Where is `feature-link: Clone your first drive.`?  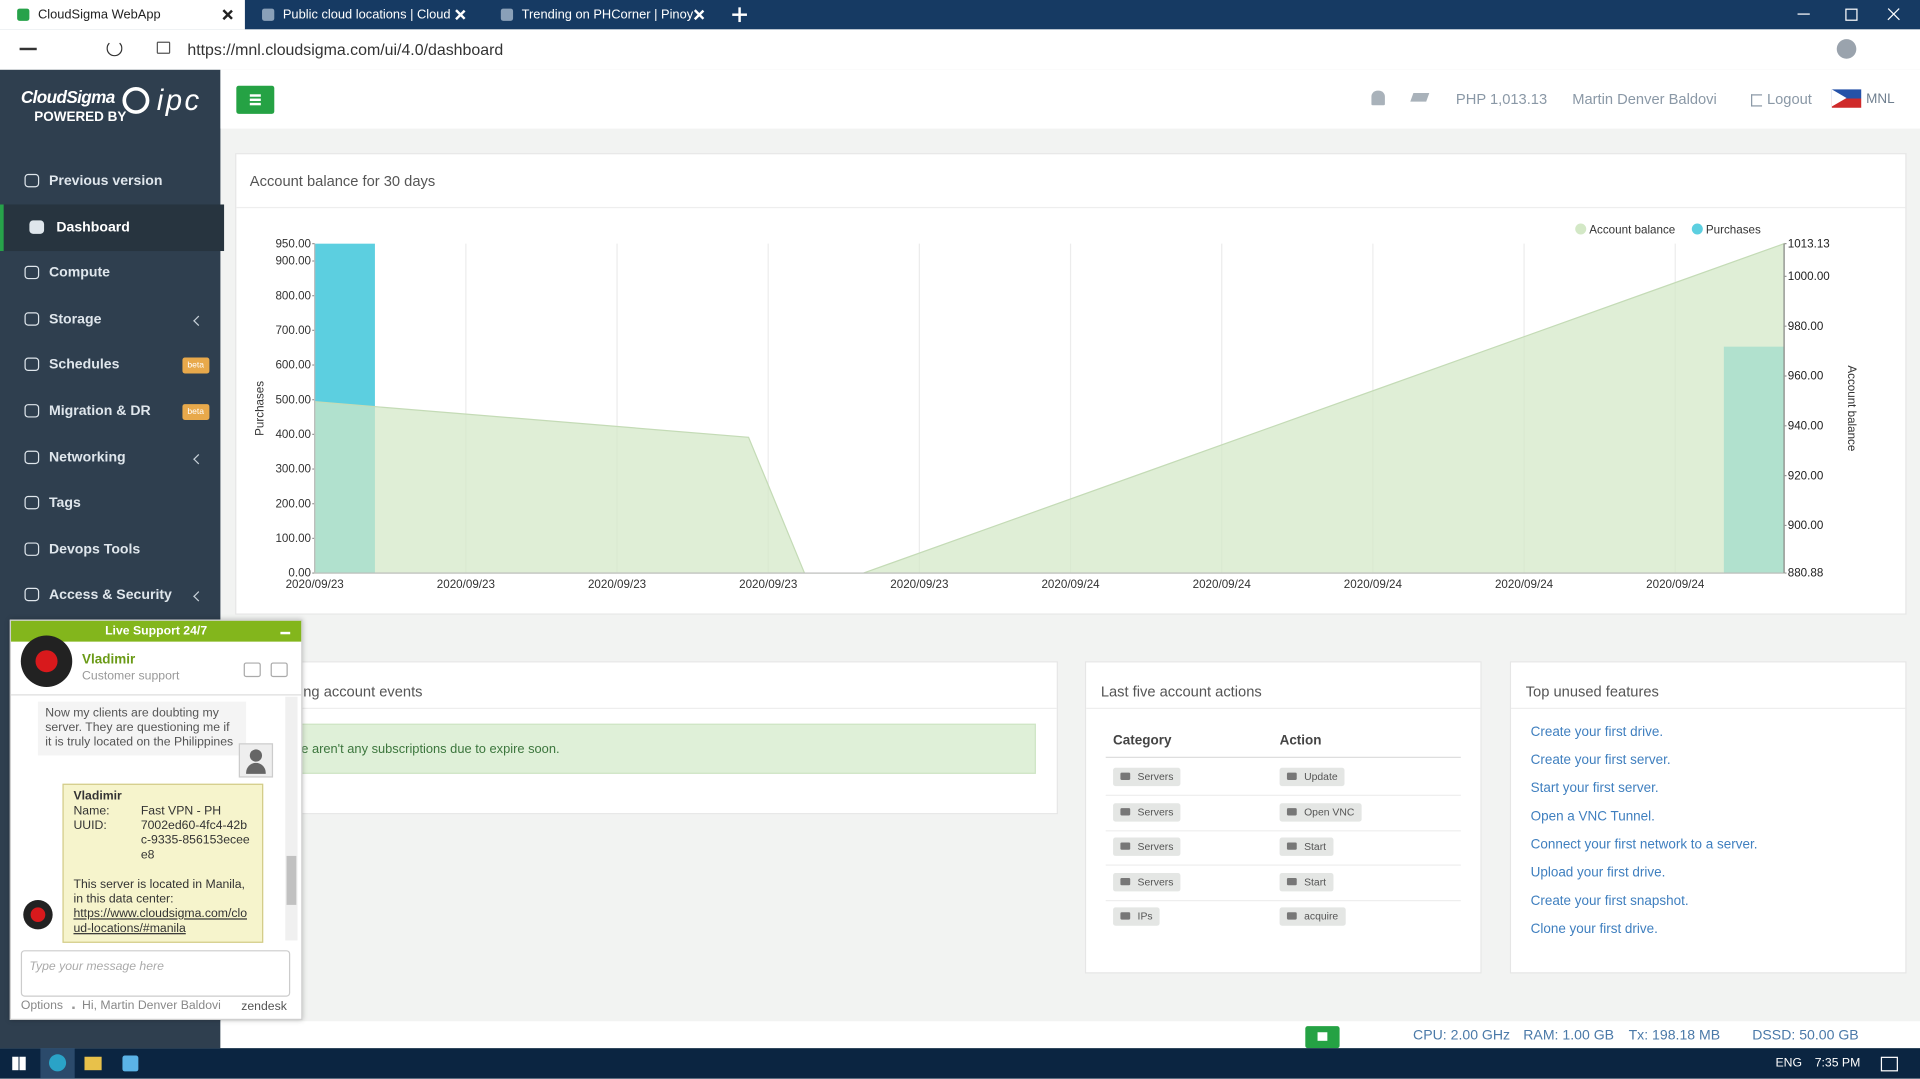 feature-link: Clone your first drive. is located at coordinates (1594, 929).